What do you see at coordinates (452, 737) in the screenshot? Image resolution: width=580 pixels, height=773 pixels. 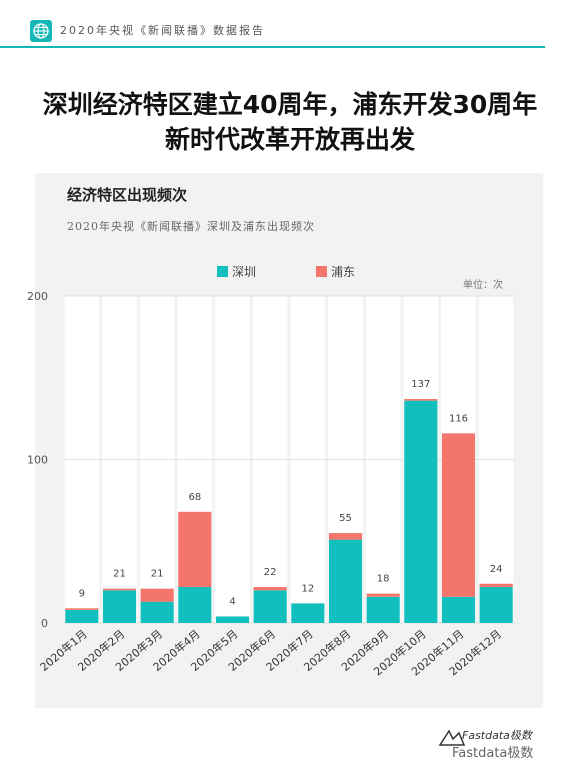 I see `fastdata-logo-icon` at bounding box center [452, 737].